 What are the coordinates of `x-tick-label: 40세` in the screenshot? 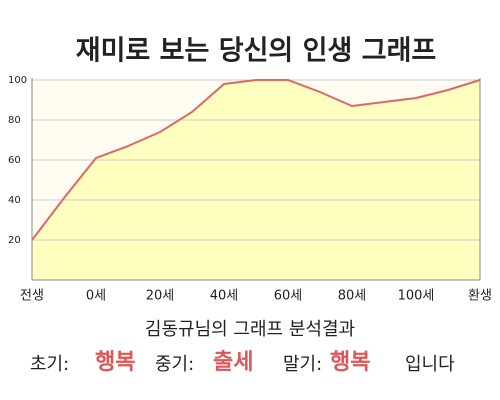 It's located at (224, 296).